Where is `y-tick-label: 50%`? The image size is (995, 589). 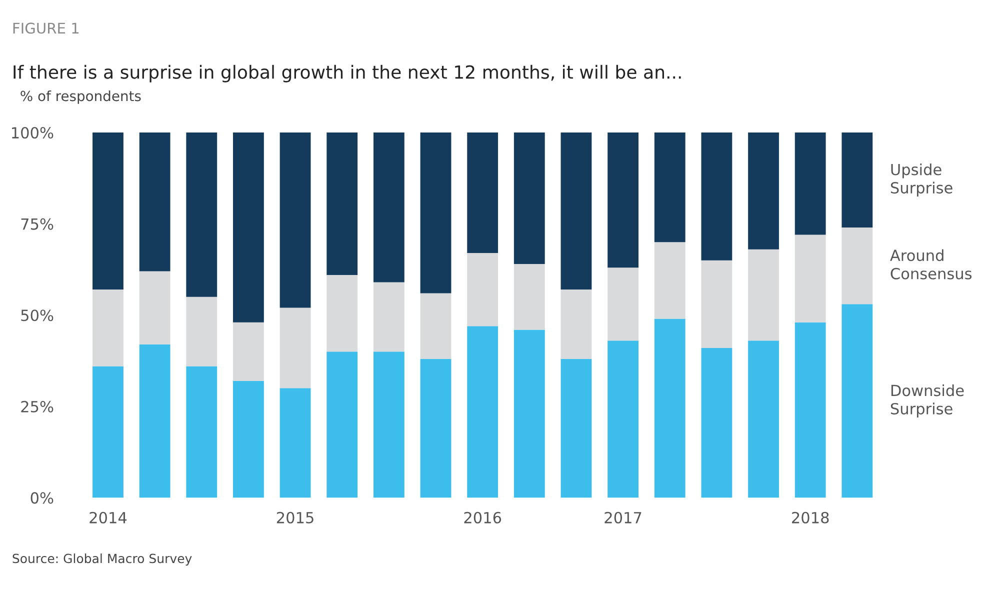
y-tick-label: 50% is located at coordinates (37, 316).